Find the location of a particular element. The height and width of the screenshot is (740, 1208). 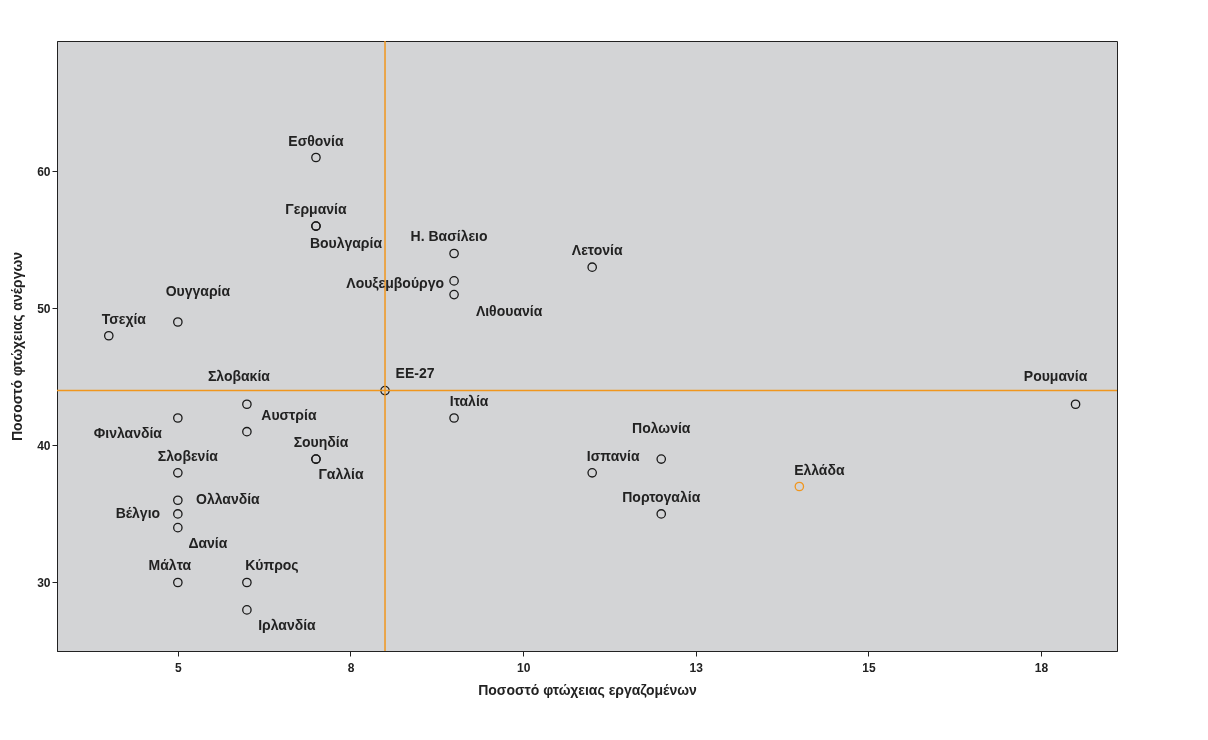

annotation: Πολωνία is located at coordinates (661, 428).